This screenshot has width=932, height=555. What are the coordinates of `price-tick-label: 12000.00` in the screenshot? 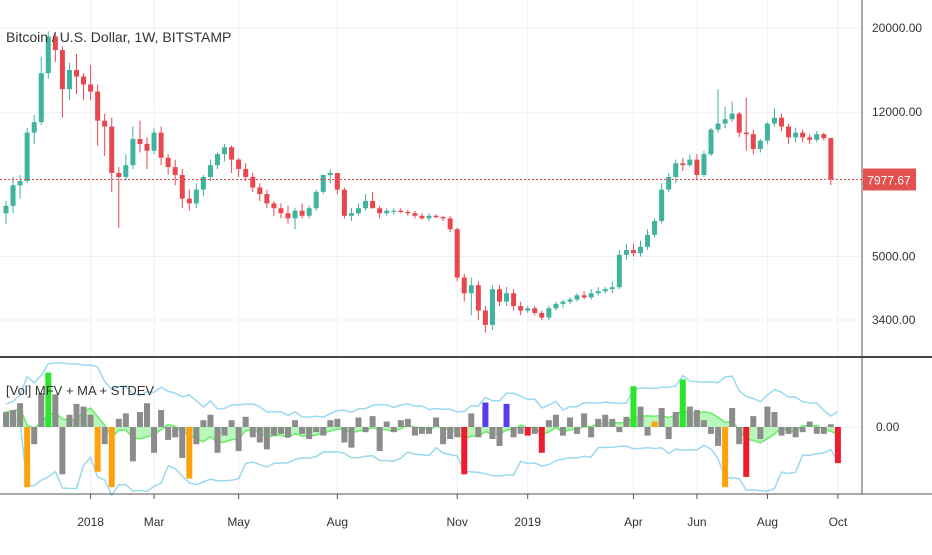 It's located at (897, 112).